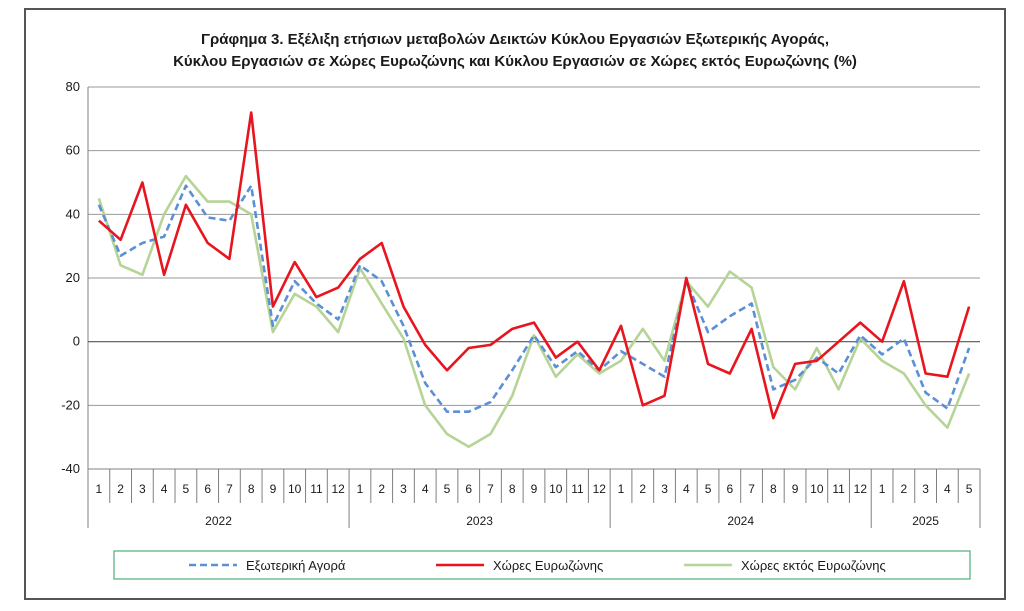 The height and width of the screenshot is (611, 1024). I want to click on year-label: 2024, so click(740, 521).